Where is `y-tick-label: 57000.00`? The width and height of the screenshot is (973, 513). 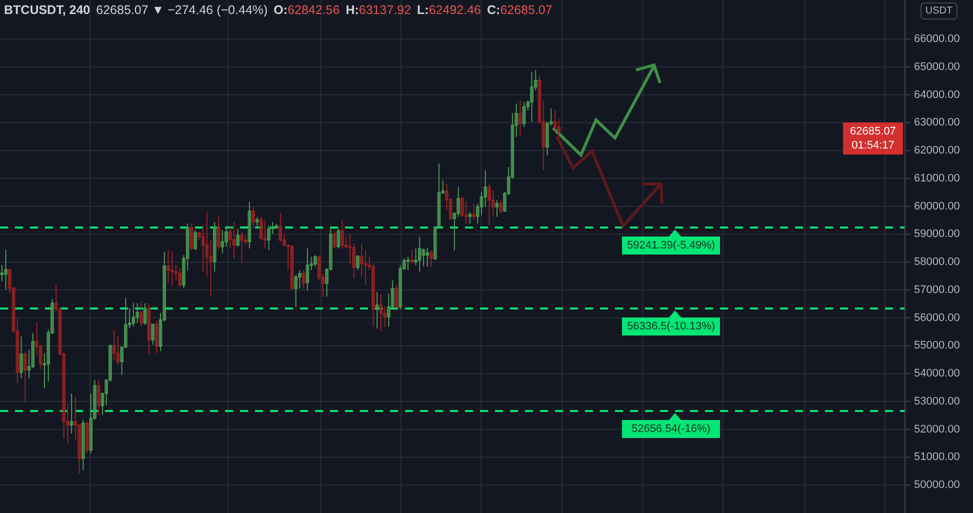
y-tick-label: 57000.00 is located at coordinates (937, 290).